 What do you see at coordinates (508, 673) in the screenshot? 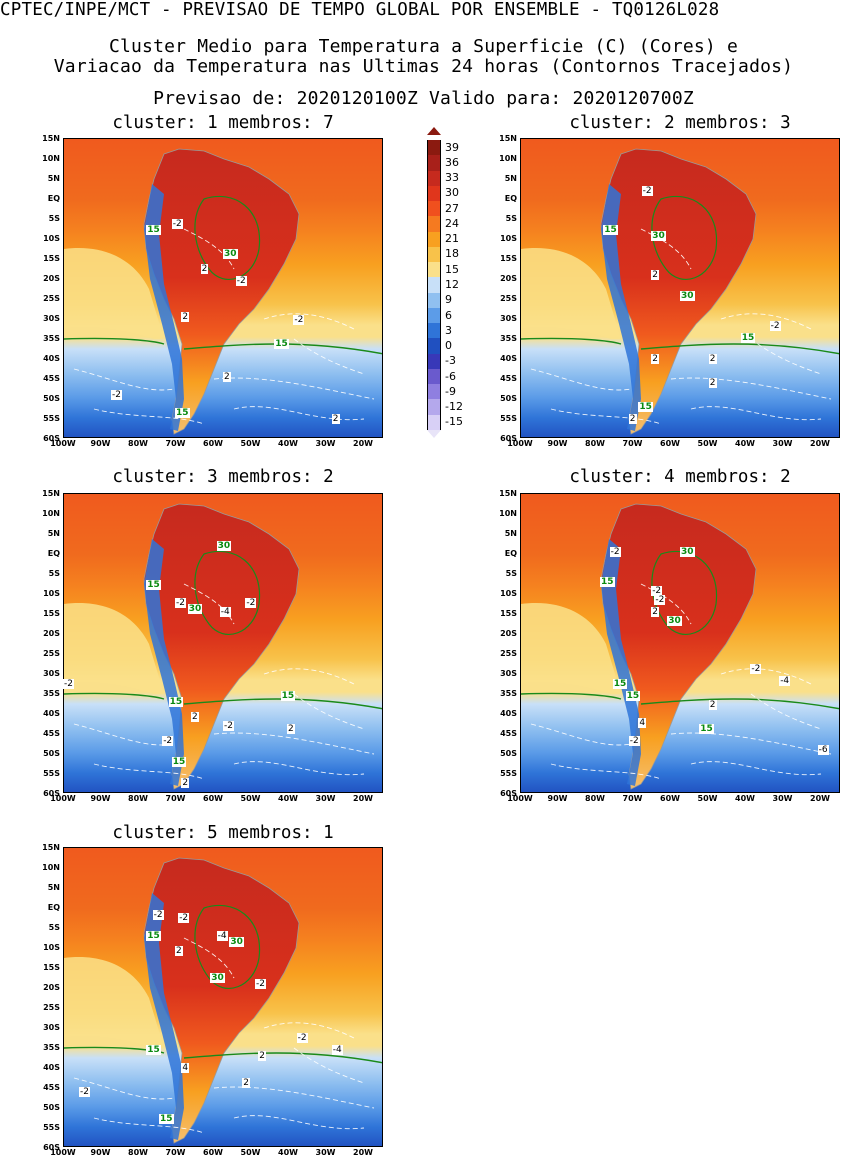
I see `latitude-label: 30S` at bounding box center [508, 673].